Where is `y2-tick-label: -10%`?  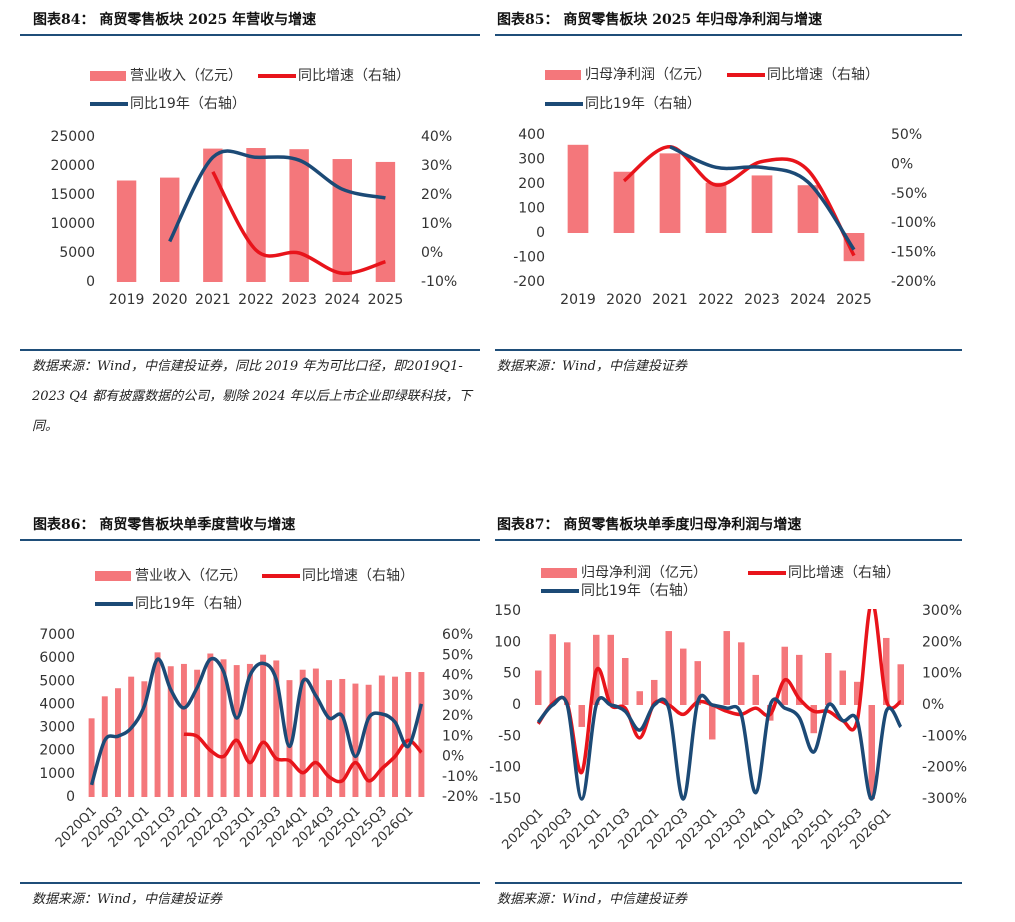 y2-tick-label: -10% is located at coordinates (439, 282).